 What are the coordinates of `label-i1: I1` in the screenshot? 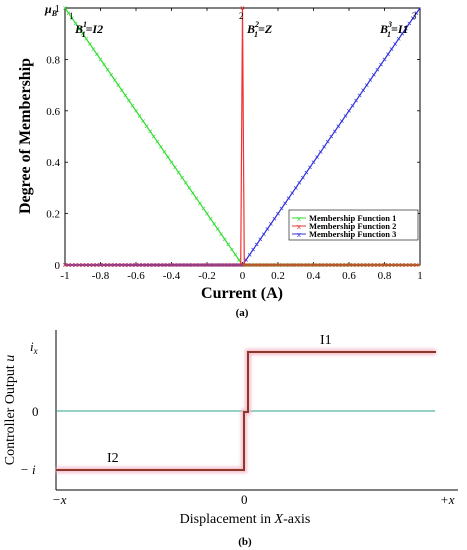 It's located at (326, 340).